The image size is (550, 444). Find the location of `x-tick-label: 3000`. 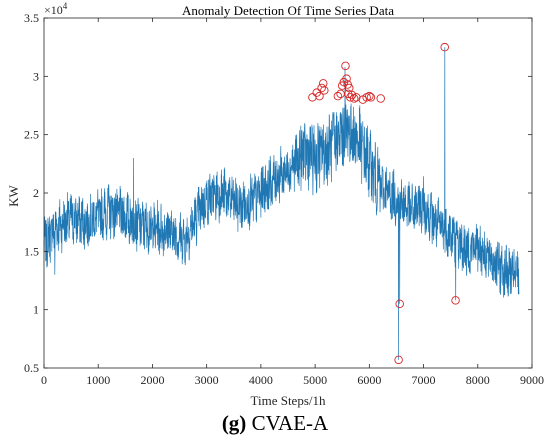

x-tick-label: 3000 is located at coordinates (207, 380).